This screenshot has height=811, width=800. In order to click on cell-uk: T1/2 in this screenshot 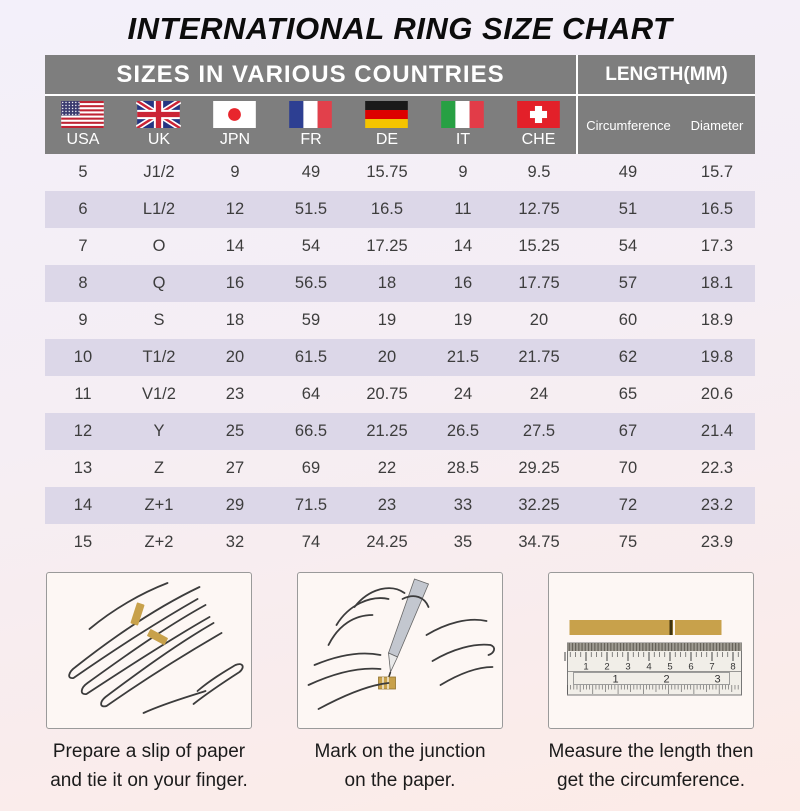, I will do `click(159, 357)`.